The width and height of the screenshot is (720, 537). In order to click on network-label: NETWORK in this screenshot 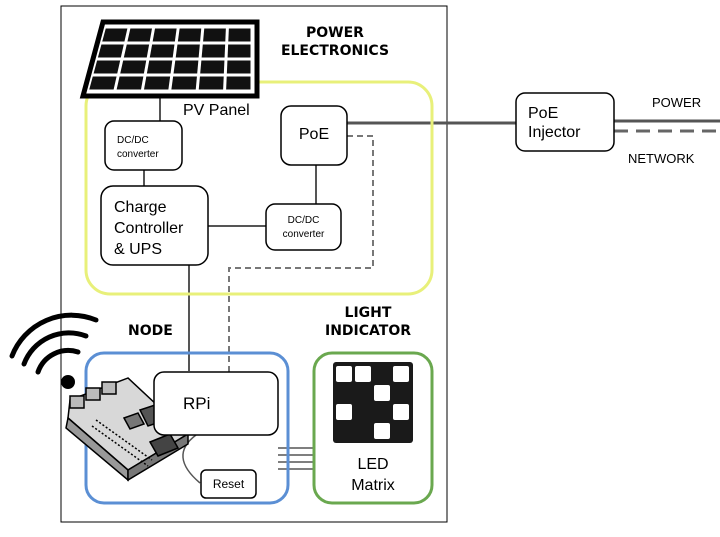, I will do `click(661, 158)`.